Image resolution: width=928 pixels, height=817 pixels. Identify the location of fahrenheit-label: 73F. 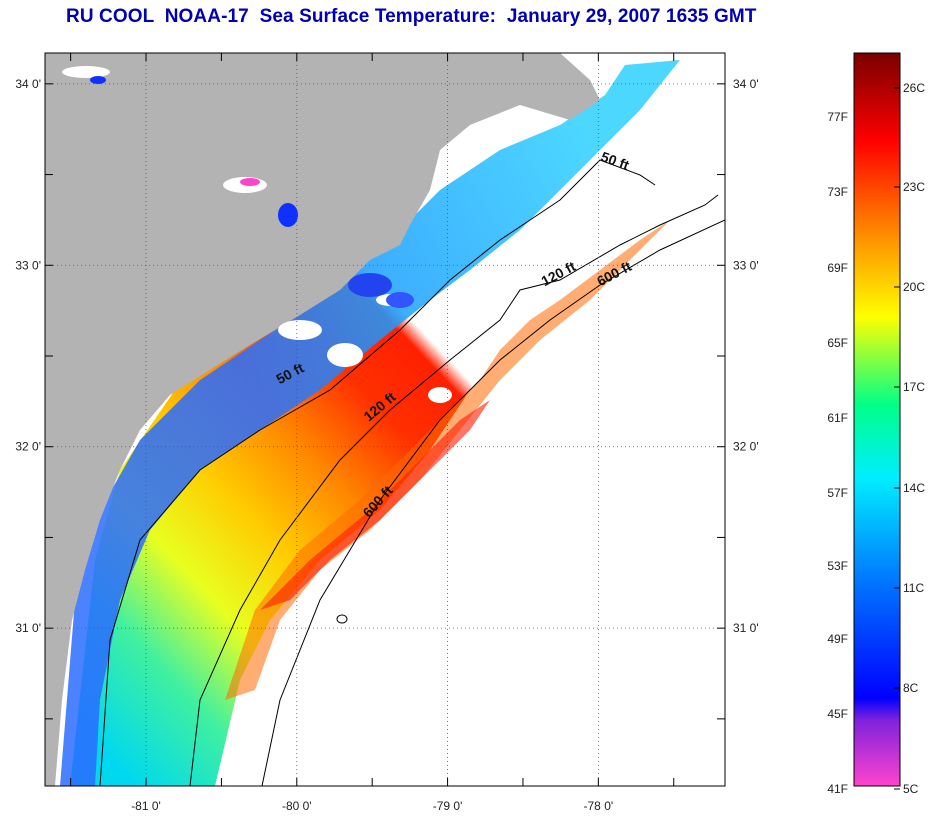
(837, 192).